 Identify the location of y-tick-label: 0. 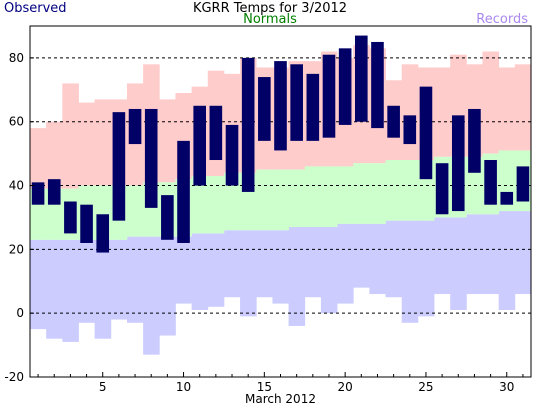
(20, 313).